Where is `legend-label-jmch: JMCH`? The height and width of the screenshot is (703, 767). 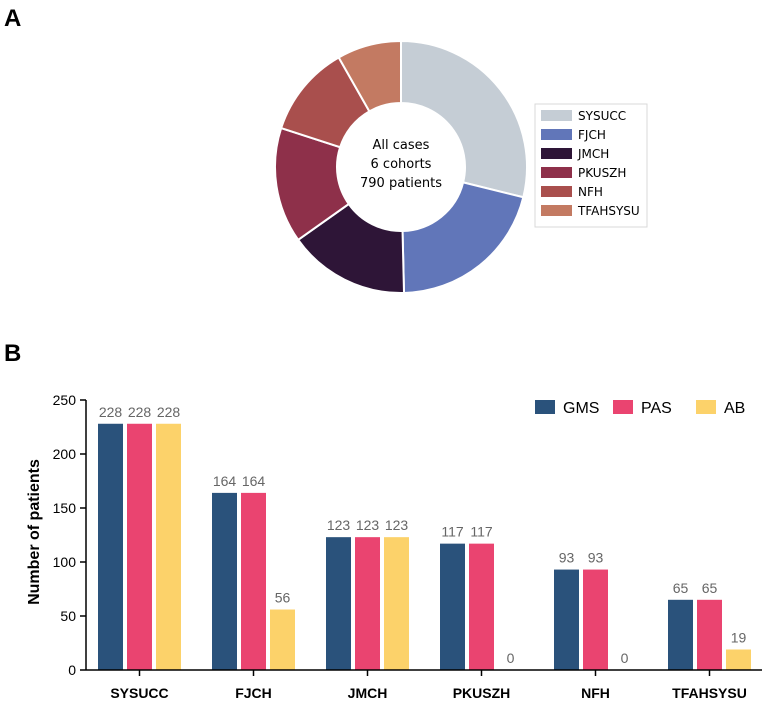
legend-label-jmch: JMCH is located at coordinates (593, 154).